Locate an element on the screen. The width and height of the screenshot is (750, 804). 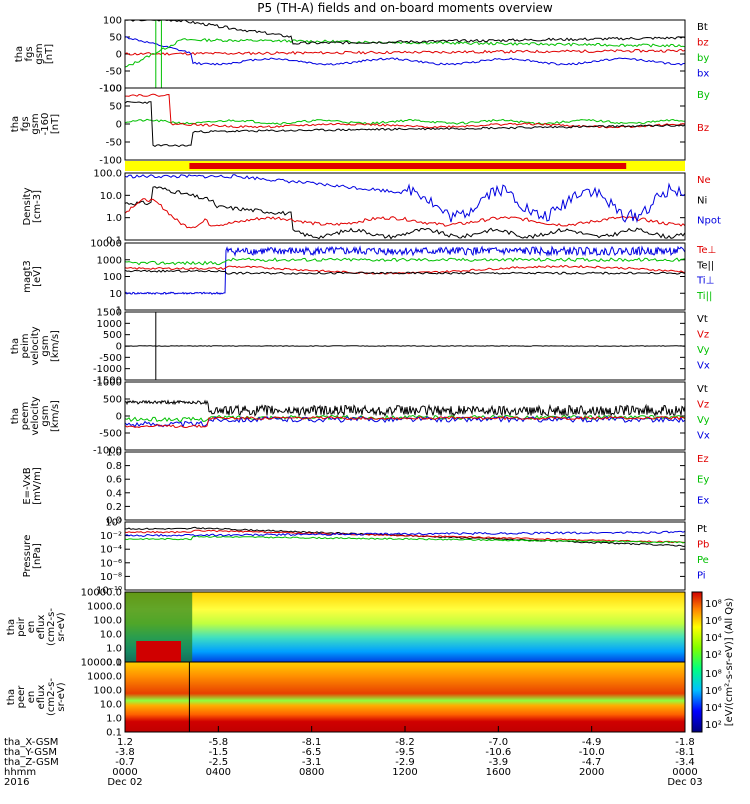
ylabel-line: peir is located at coordinates (21, 626).